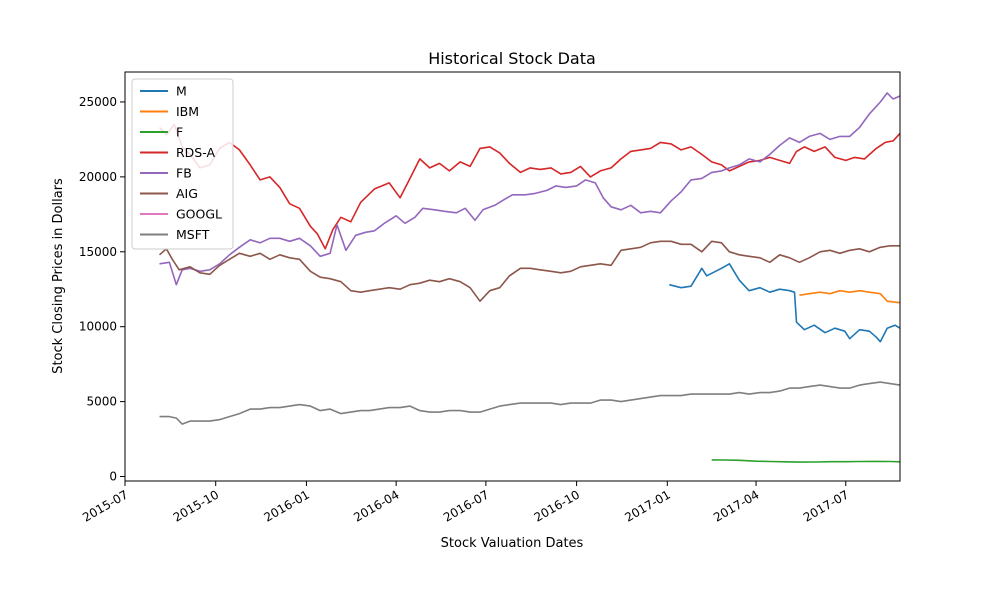  I want to click on series-line-ibm, so click(850, 296).